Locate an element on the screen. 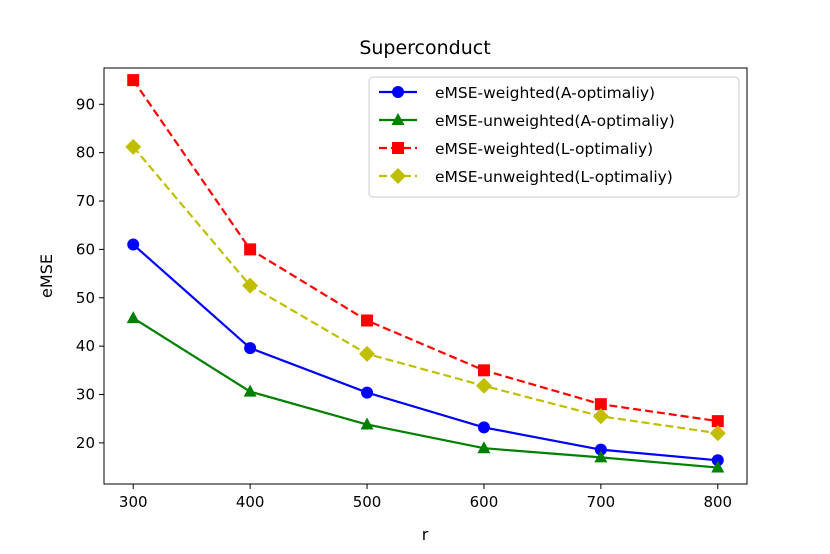  y-tick-label: 40 is located at coordinates (85, 346).